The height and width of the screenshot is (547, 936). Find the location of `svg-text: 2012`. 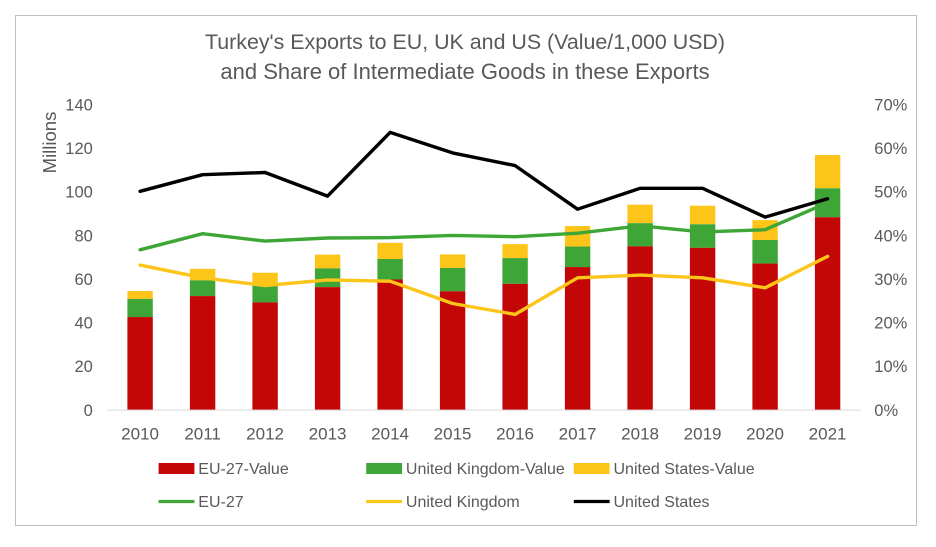

svg-text: 2012 is located at coordinates (265, 433).